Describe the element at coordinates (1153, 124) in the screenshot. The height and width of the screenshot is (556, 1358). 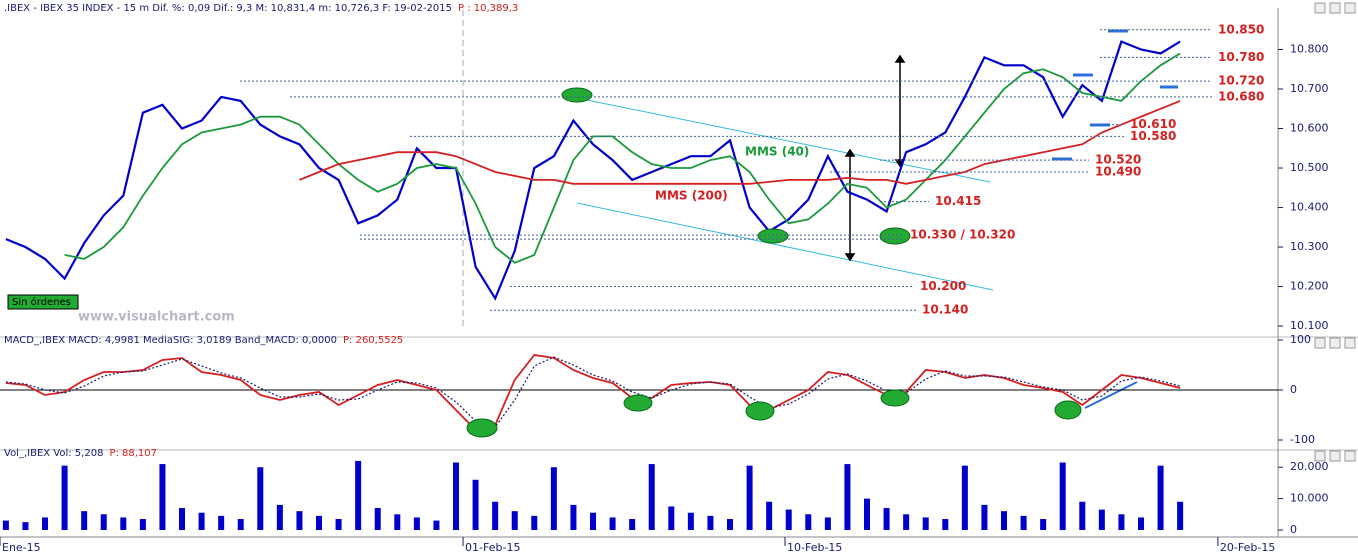
I see `level-label: 10.610` at that location.